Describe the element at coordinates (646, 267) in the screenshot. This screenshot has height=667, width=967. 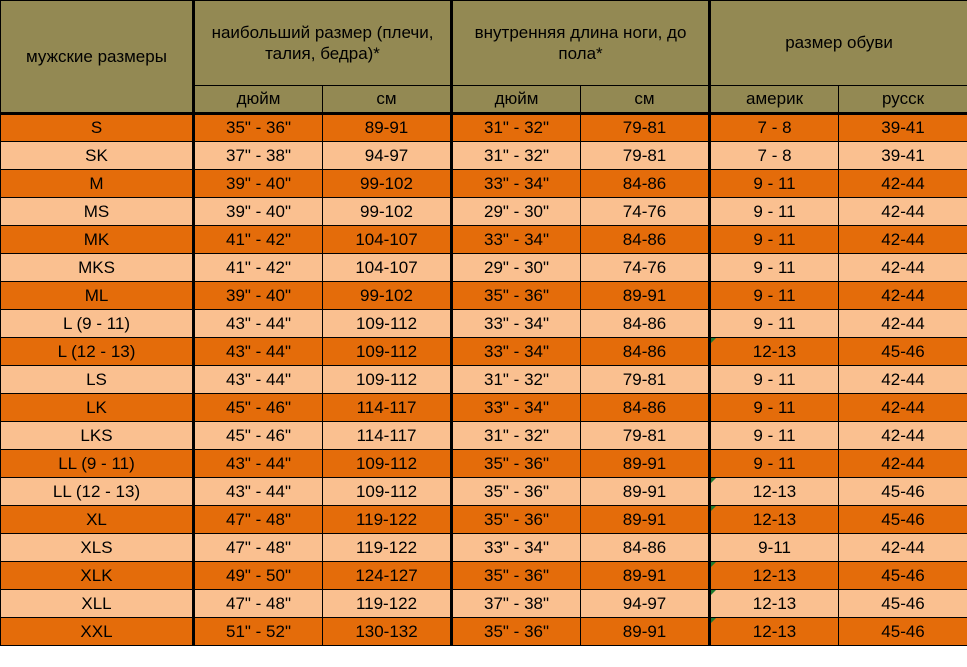
I see `cell-inseam-cm: 74-76` at that location.